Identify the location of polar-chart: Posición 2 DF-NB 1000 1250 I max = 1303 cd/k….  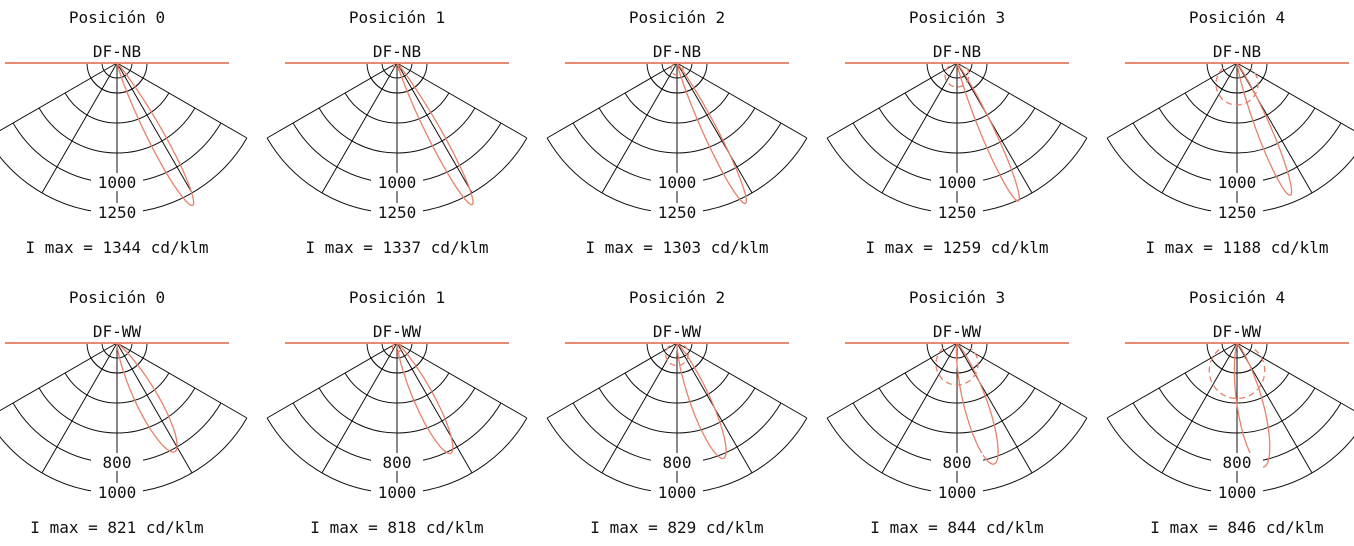
(677, 133).